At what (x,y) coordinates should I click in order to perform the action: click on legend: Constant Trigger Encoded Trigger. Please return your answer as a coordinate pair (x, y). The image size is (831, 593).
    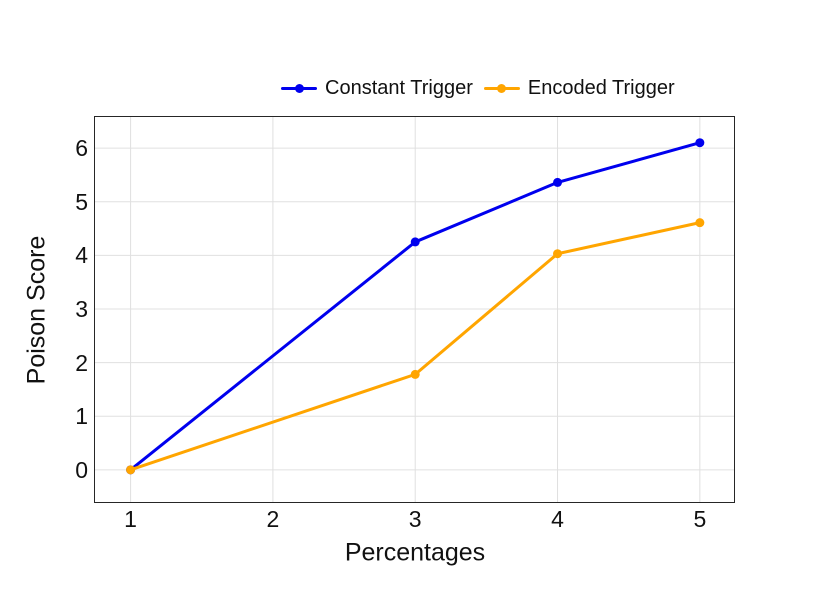
    Looking at the image, I should click on (478, 88).